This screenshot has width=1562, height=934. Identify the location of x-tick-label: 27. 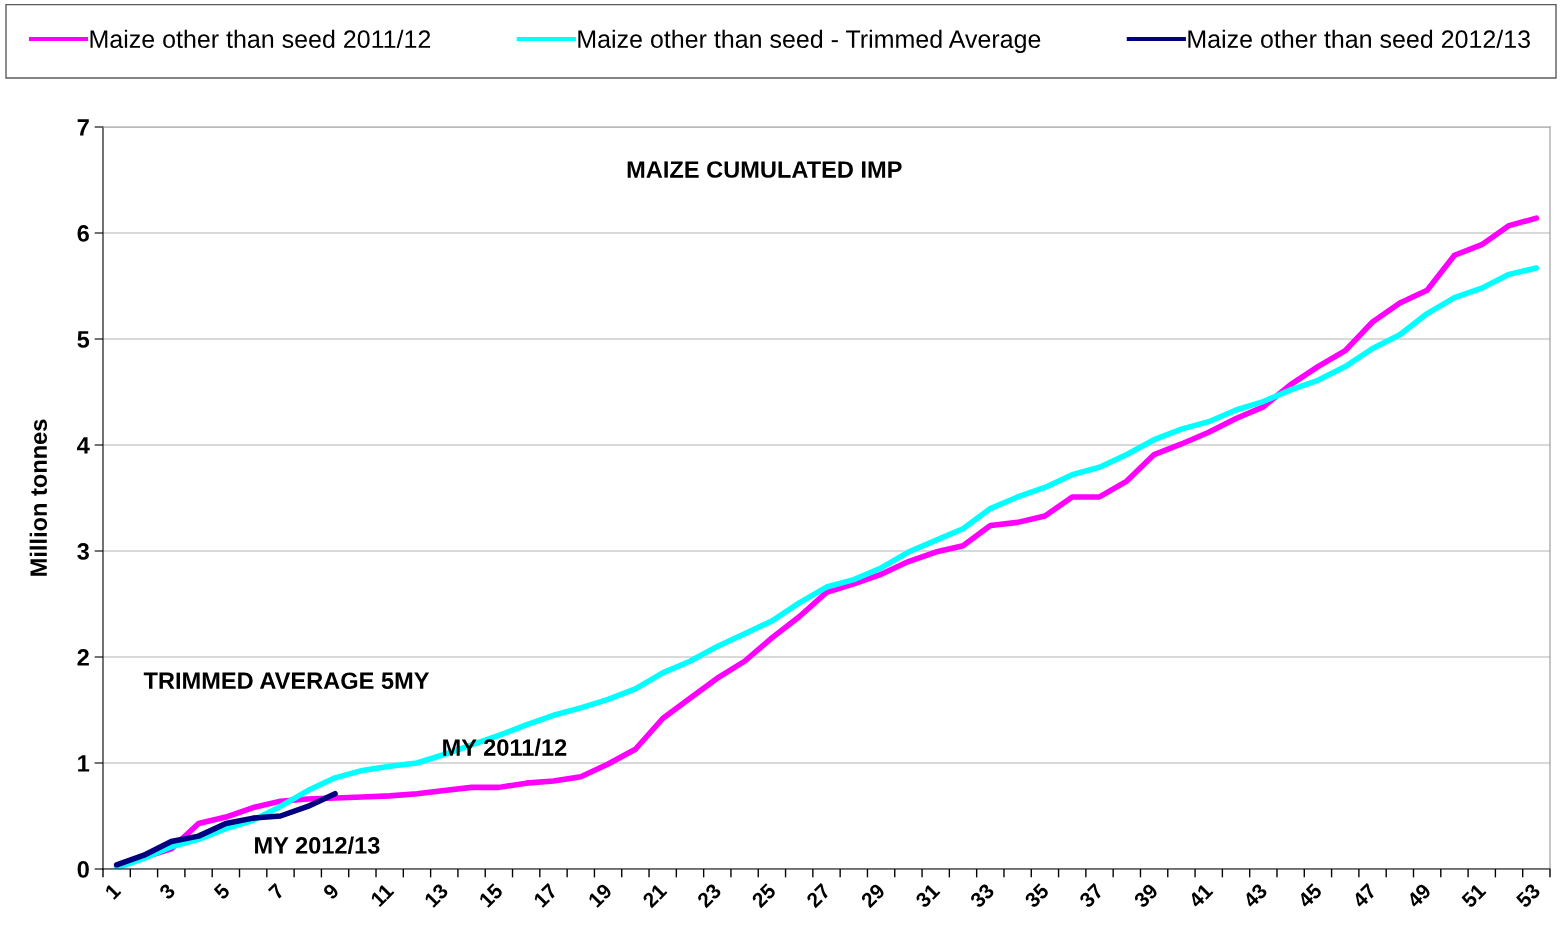
(818, 895).